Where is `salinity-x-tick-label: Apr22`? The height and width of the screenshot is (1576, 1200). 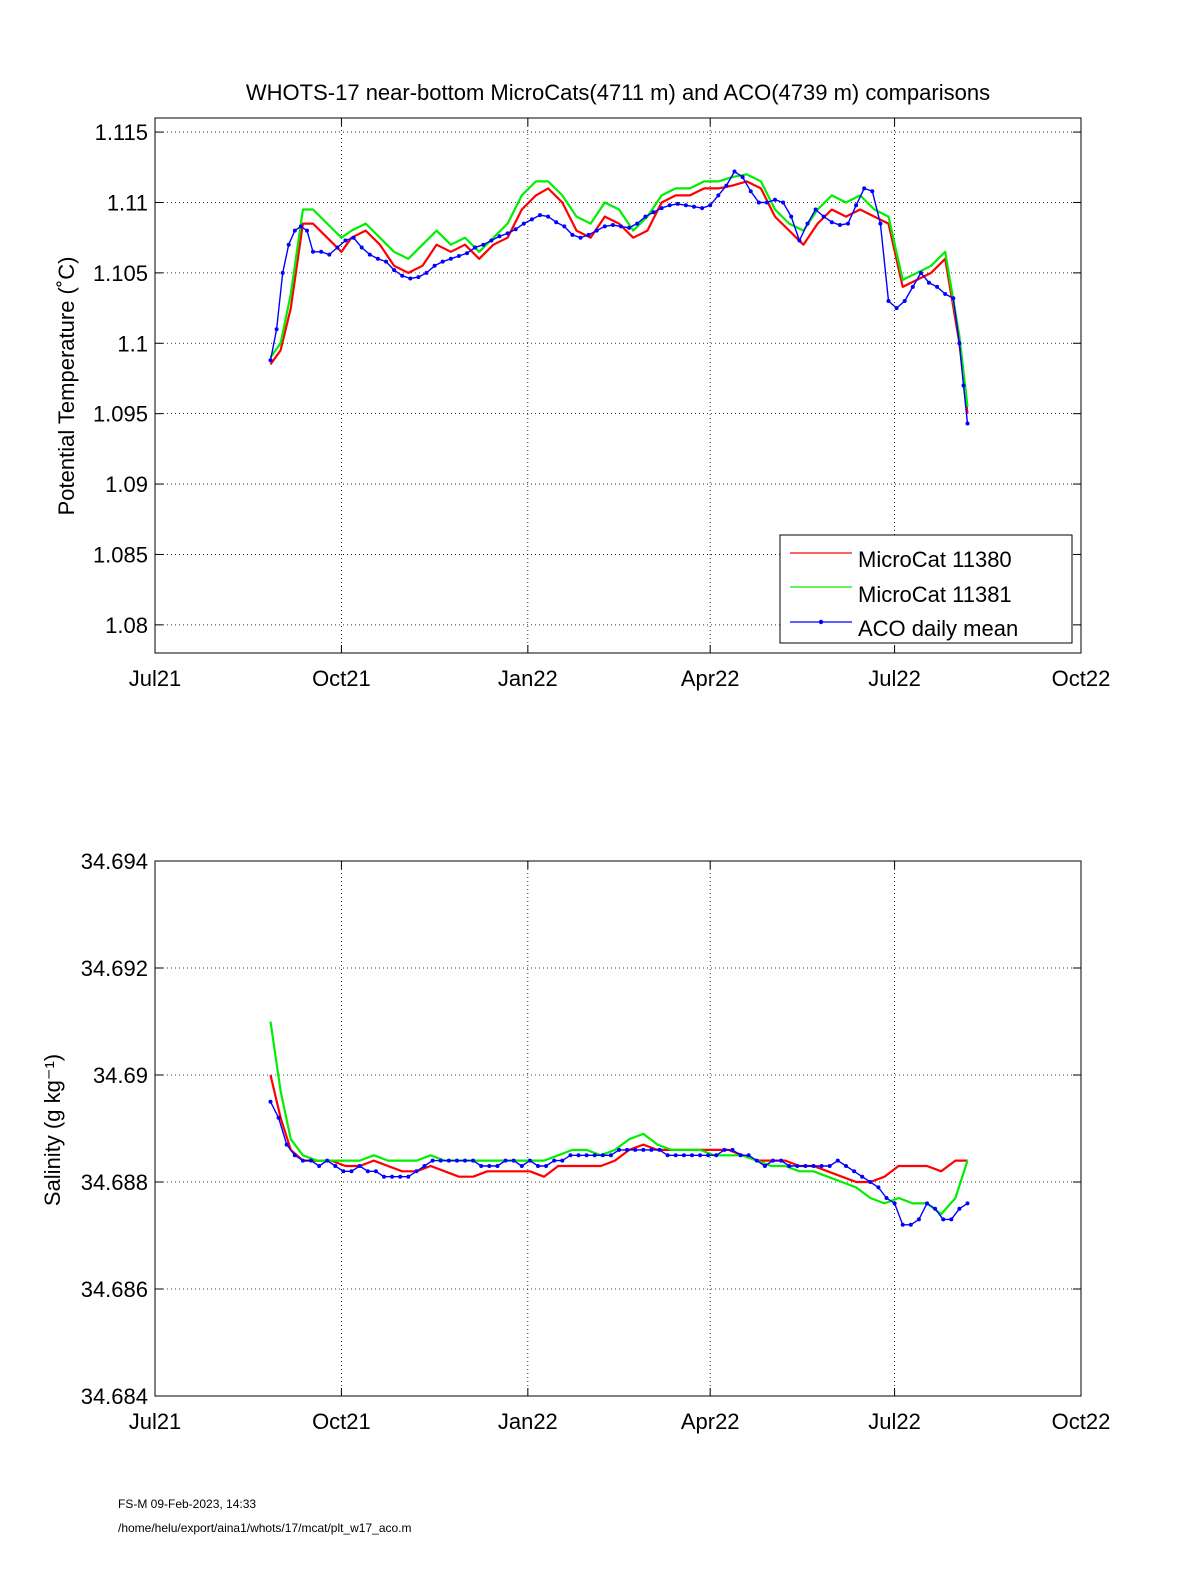 salinity-x-tick-label: Apr22 is located at coordinates (710, 1421).